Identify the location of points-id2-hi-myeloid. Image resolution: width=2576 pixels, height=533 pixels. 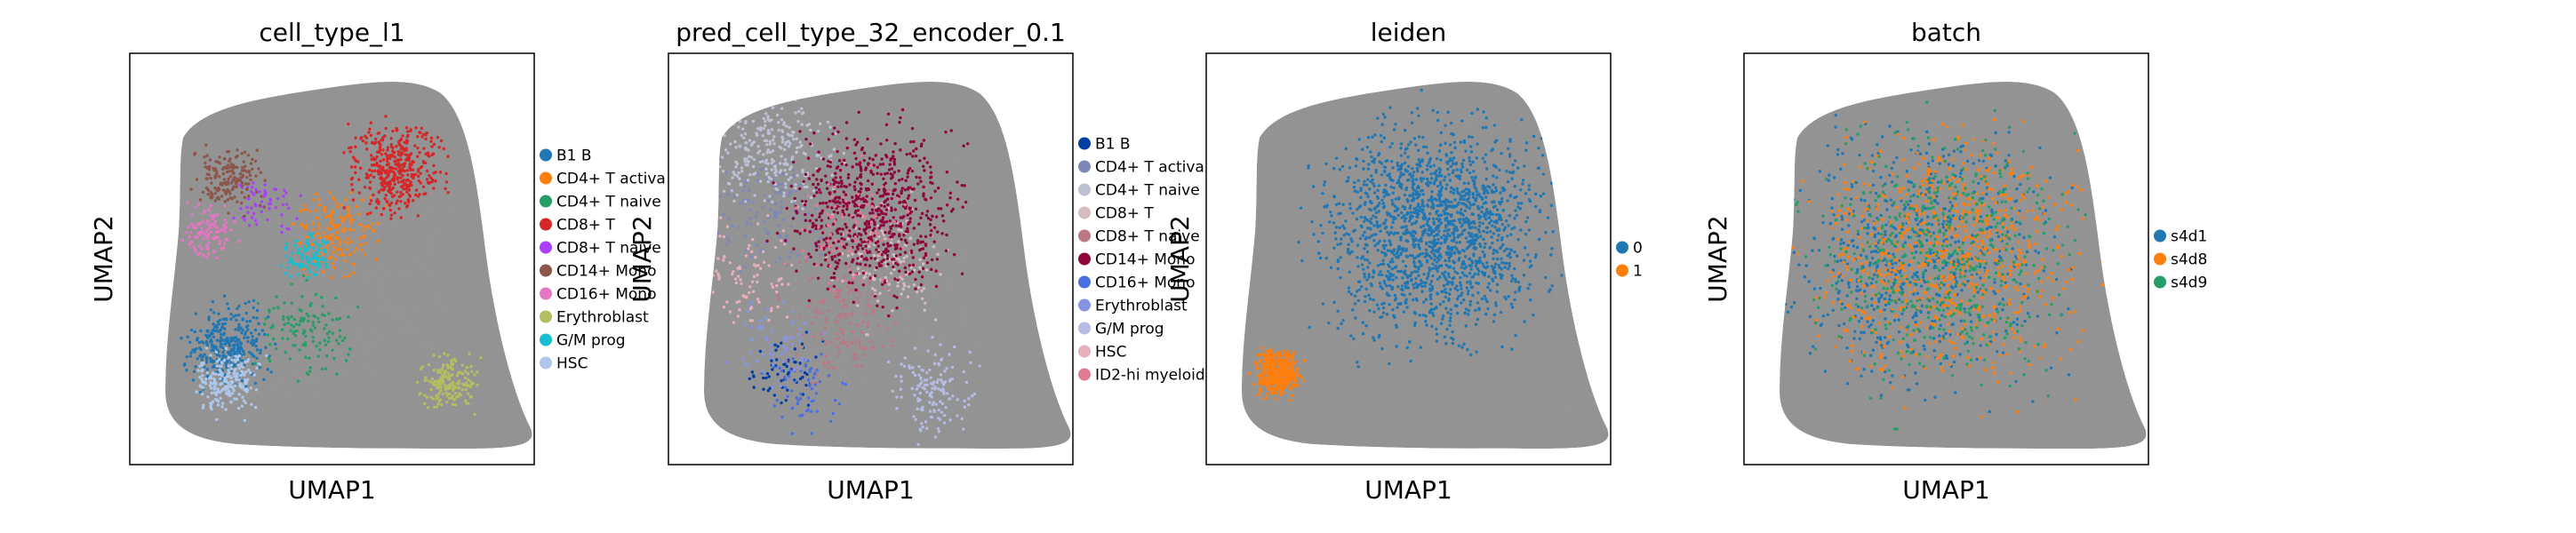
(846, 223).